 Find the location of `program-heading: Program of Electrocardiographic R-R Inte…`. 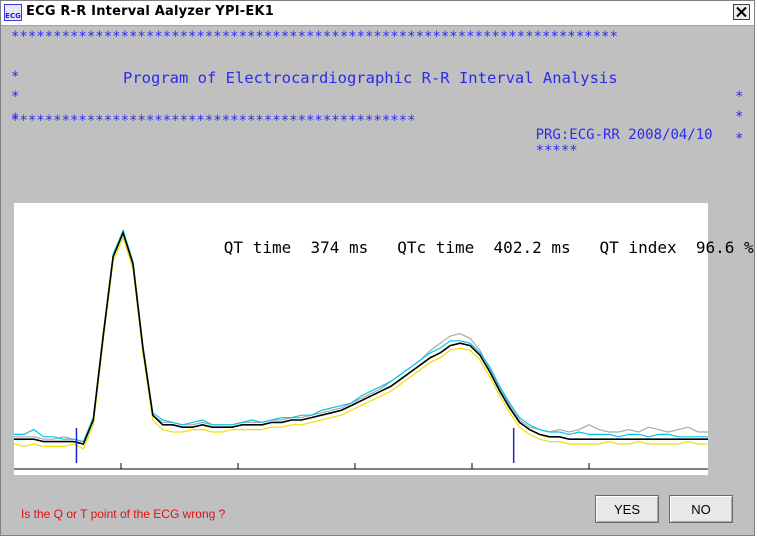

program-heading: Program of Electrocardiographic R-R Inte… is located at coordinates (370, 78).